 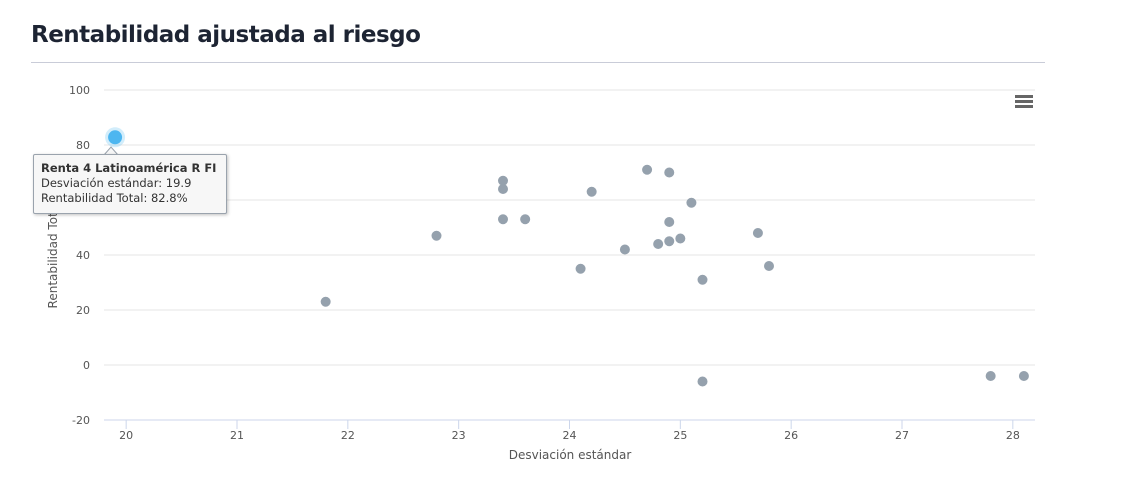 I want to click on x-axis-ticks: 20 21 22 23 24 25 26 27 28, so click(x=569, y=431).